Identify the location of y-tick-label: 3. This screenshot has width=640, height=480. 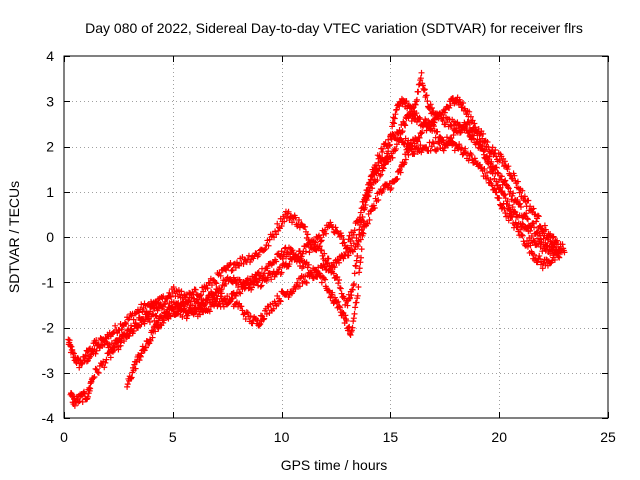
(50, 101).